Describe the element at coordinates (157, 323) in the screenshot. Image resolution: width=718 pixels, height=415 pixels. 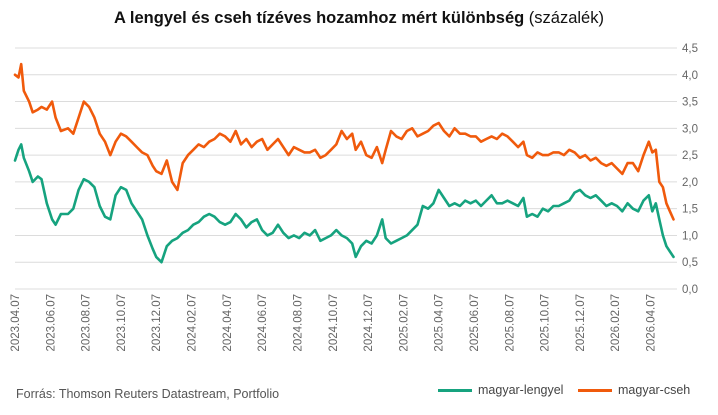
I see `x-tick-label: 2023.12.07` at that location.